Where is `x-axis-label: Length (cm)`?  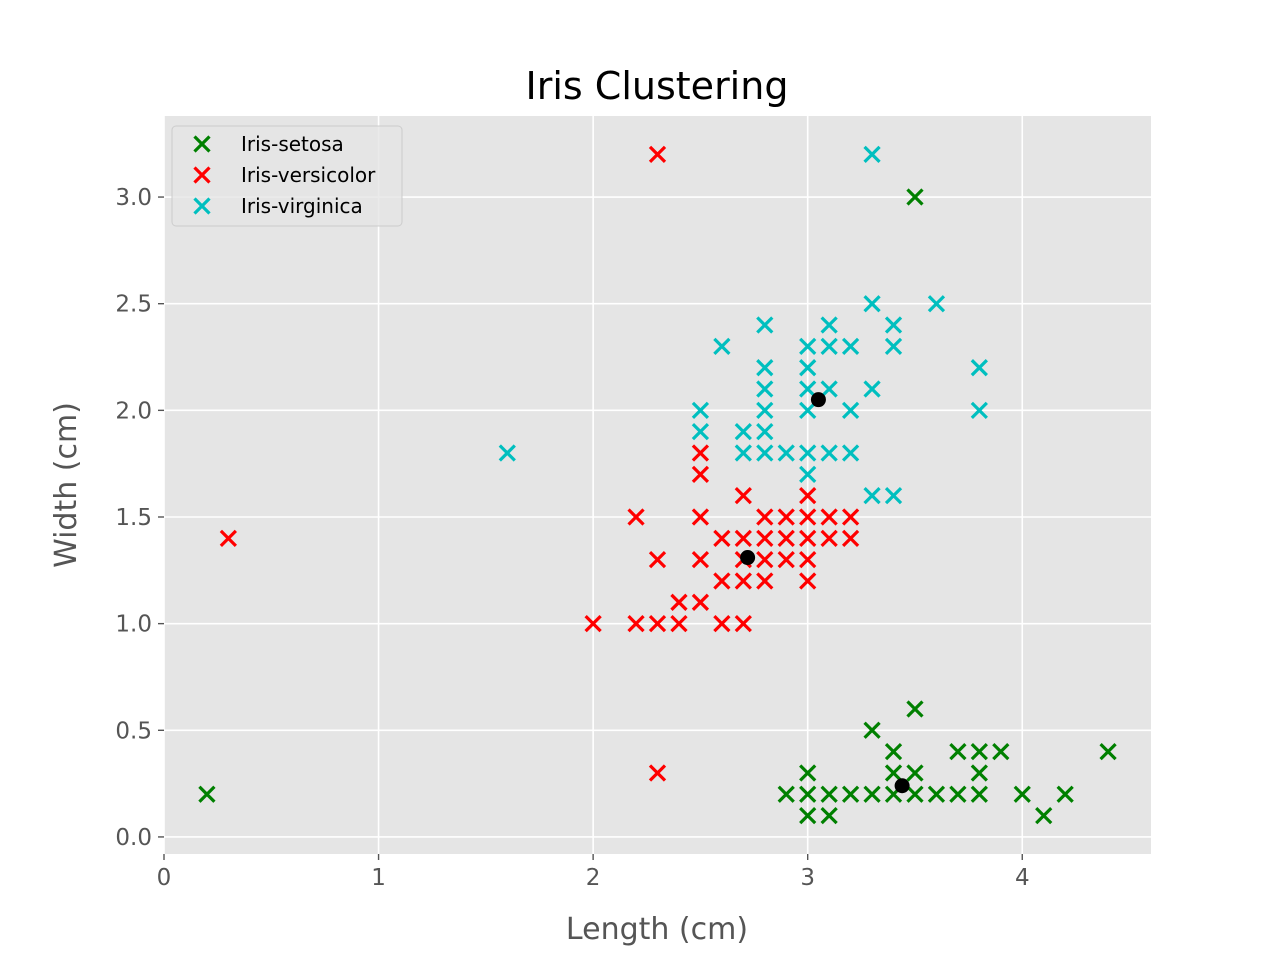
x-axis-label: Length (cm) is located at coordinates (657, 929).